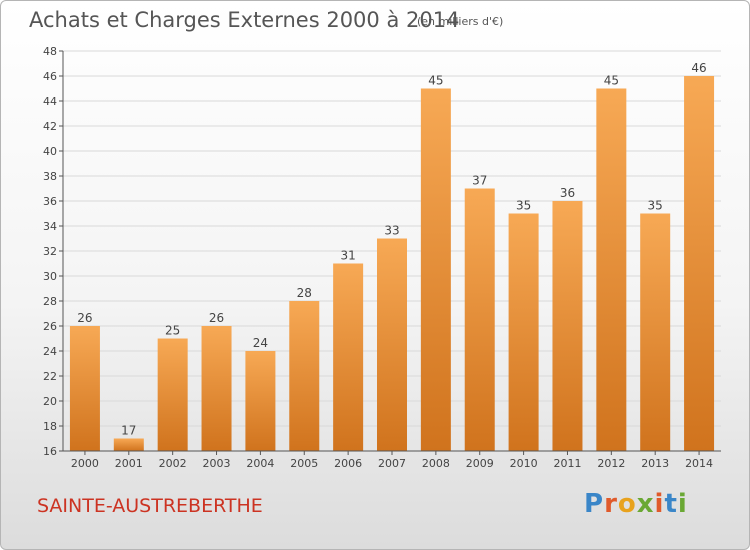 The height and width of the screenshot is (550, 750). I want to click on y-tick-label: 40, so click(50, 151).